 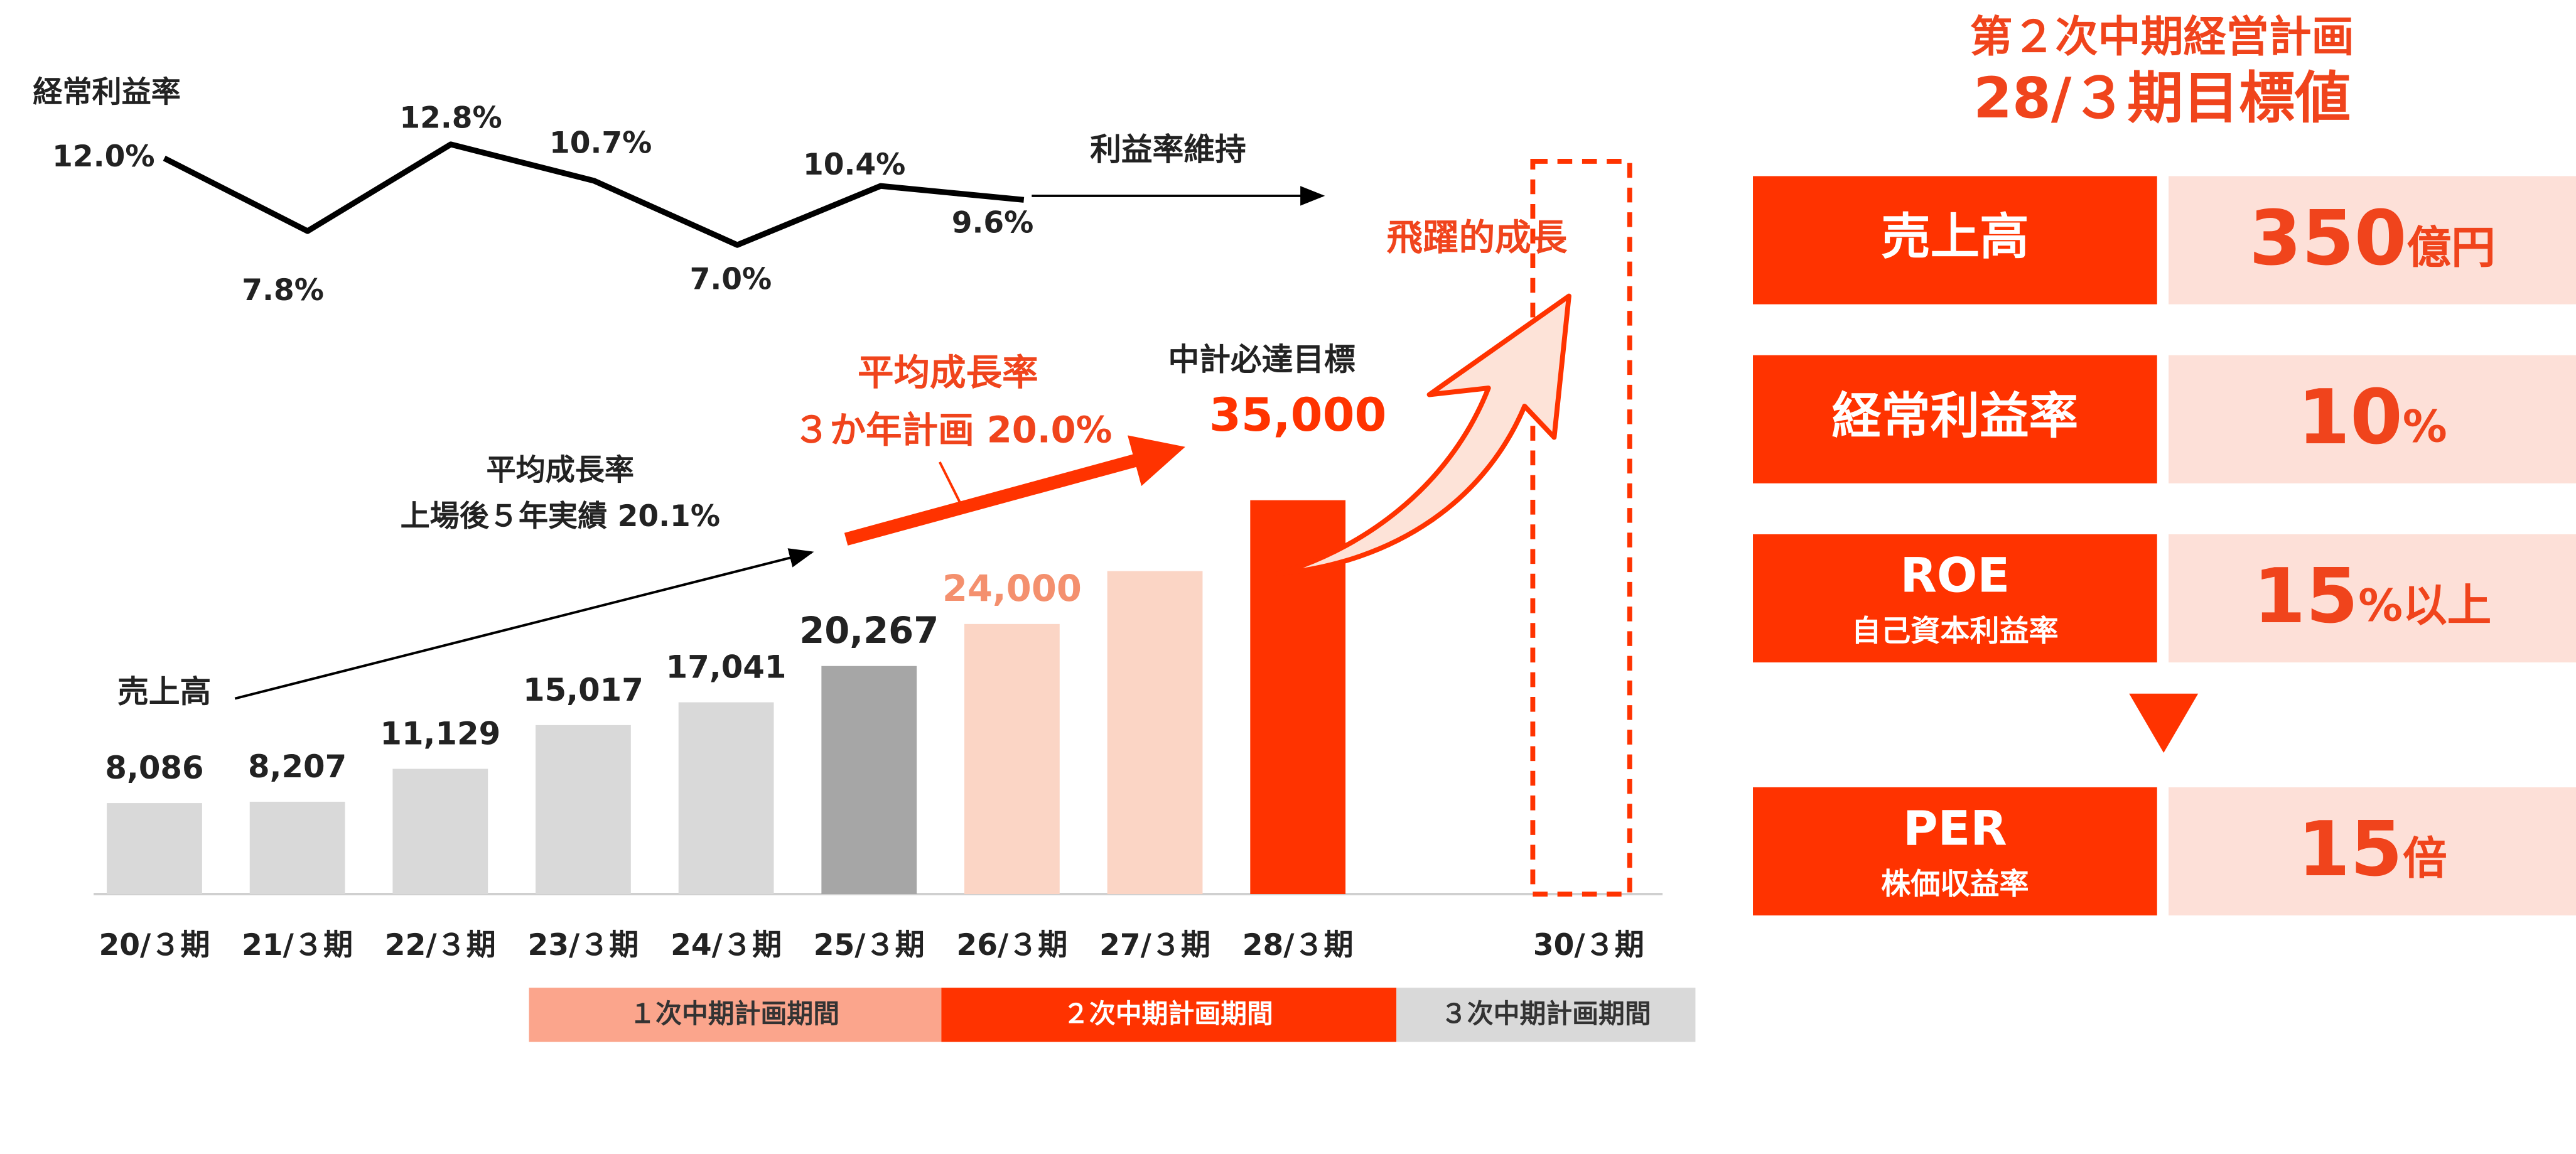 I want to click on target-unit: 億円, so click(x=2451, y=247).